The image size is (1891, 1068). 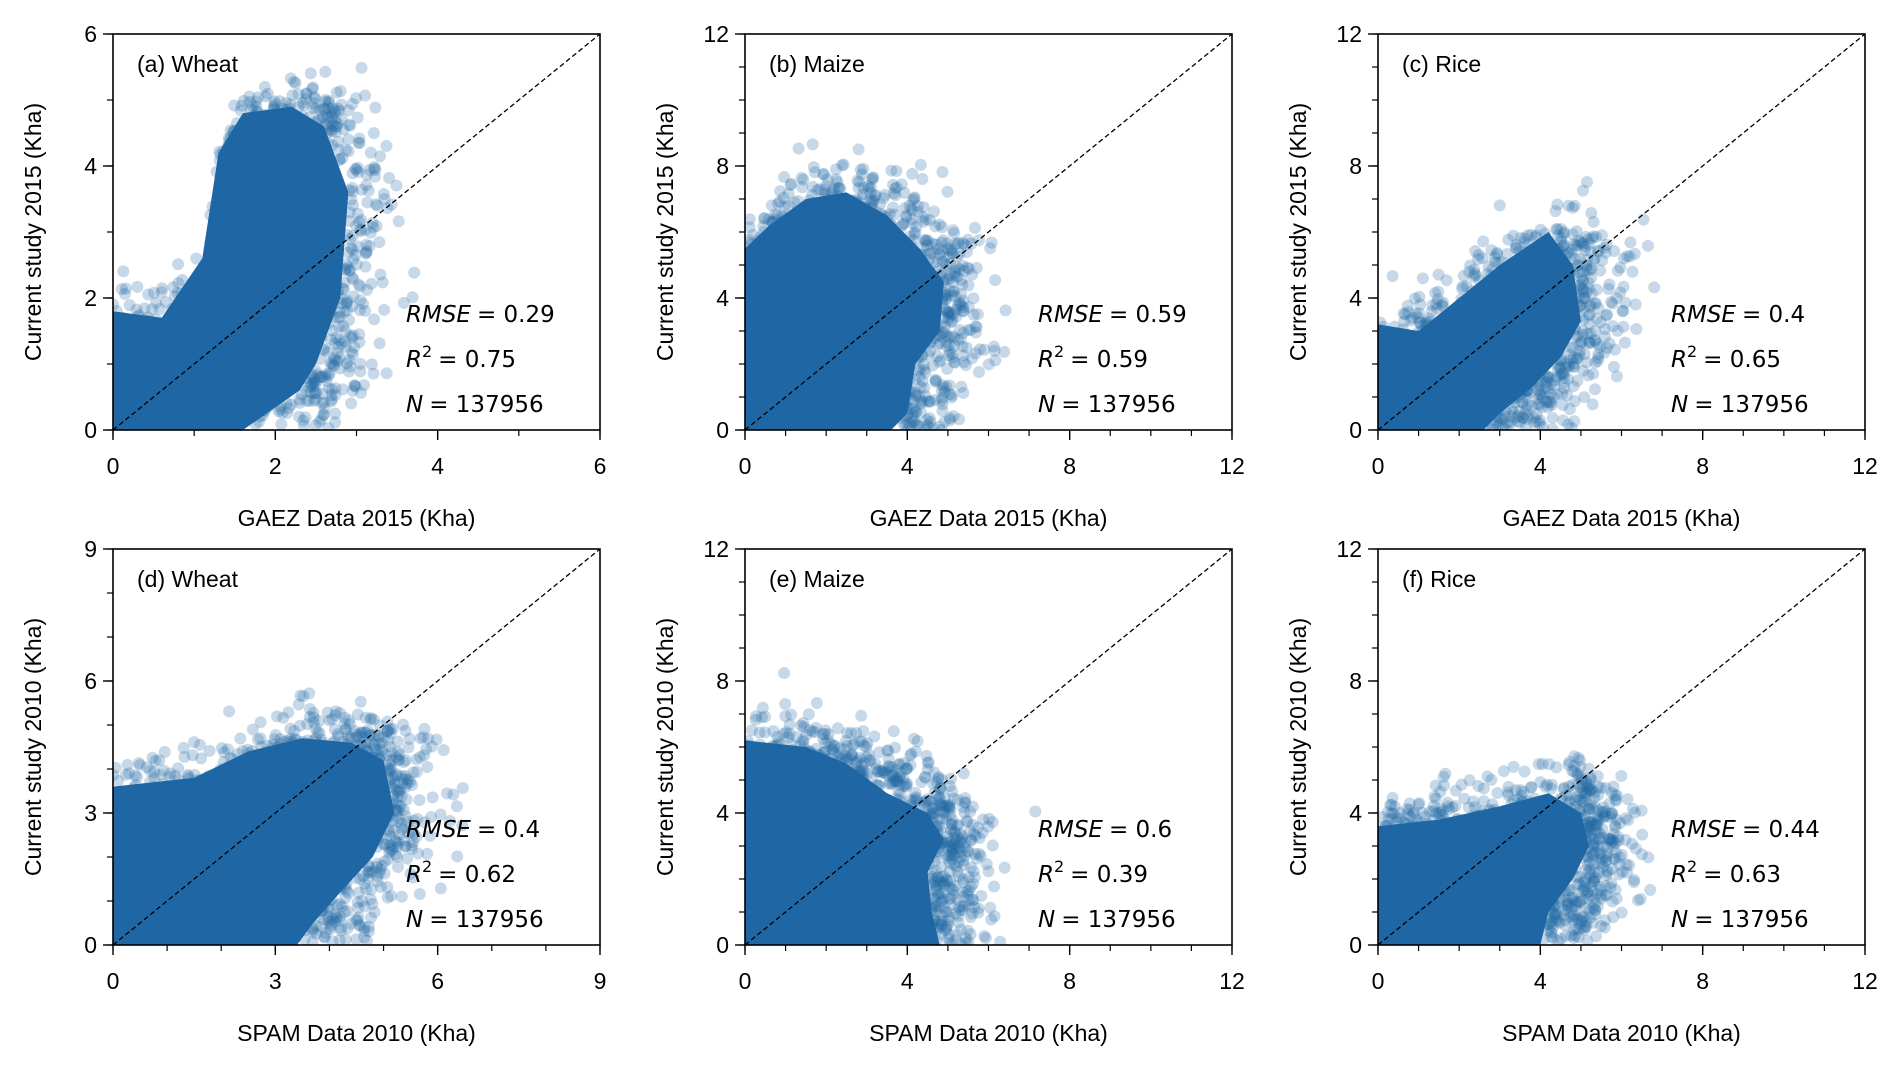 What do you see at coordinates (1441, 64) in the screenshot?
I see `panel-label: (c) Rice` at bounding box center [1441, 64].